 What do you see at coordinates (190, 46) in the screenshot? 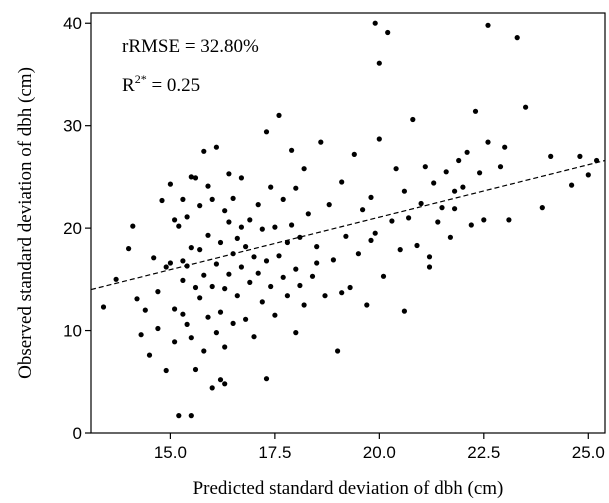
I see `rrmse-annotation: rRMSE = 32.80%` at bounding box center [190, 46].